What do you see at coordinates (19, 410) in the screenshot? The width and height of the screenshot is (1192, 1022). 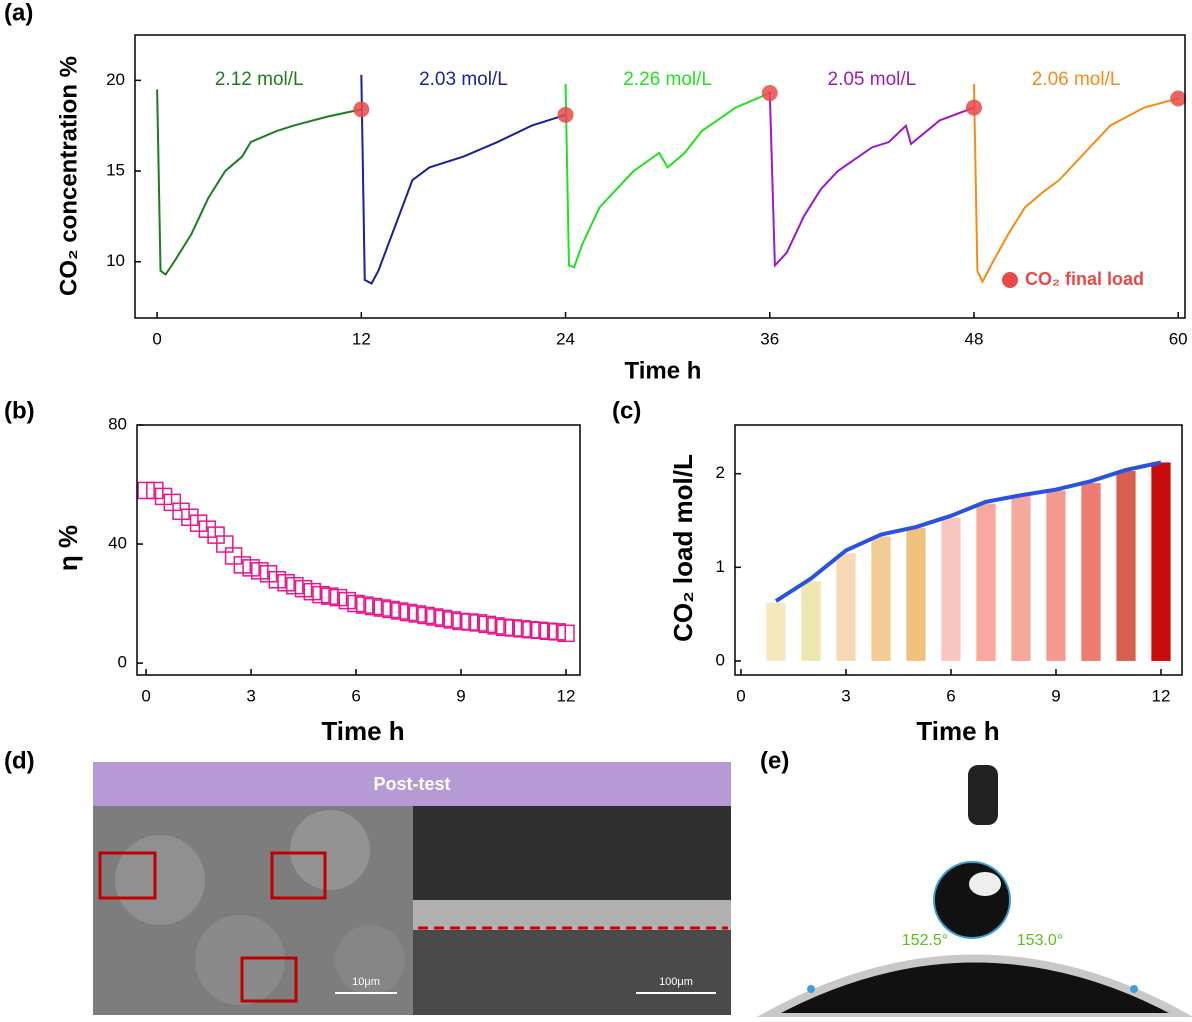 I see `panel-label: (b)` at bounding box center [19, 410].